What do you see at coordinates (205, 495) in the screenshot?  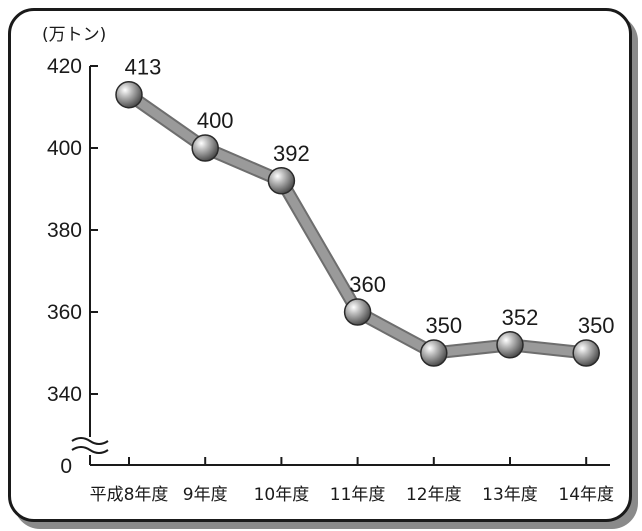 I see `x-tick-label: 9年度` at bounding box center [205, 495].